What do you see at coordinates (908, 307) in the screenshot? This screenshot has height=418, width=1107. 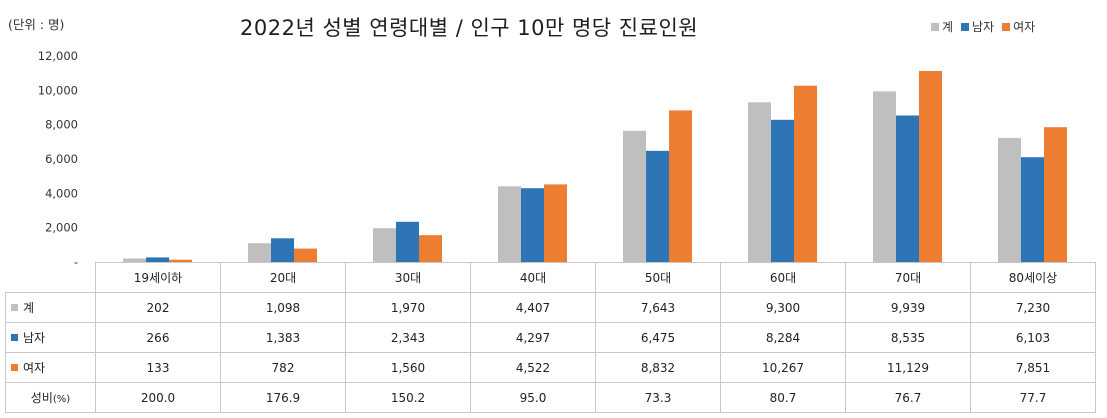 I see `table-cell: 9,939` at bounding box center [908, 307].